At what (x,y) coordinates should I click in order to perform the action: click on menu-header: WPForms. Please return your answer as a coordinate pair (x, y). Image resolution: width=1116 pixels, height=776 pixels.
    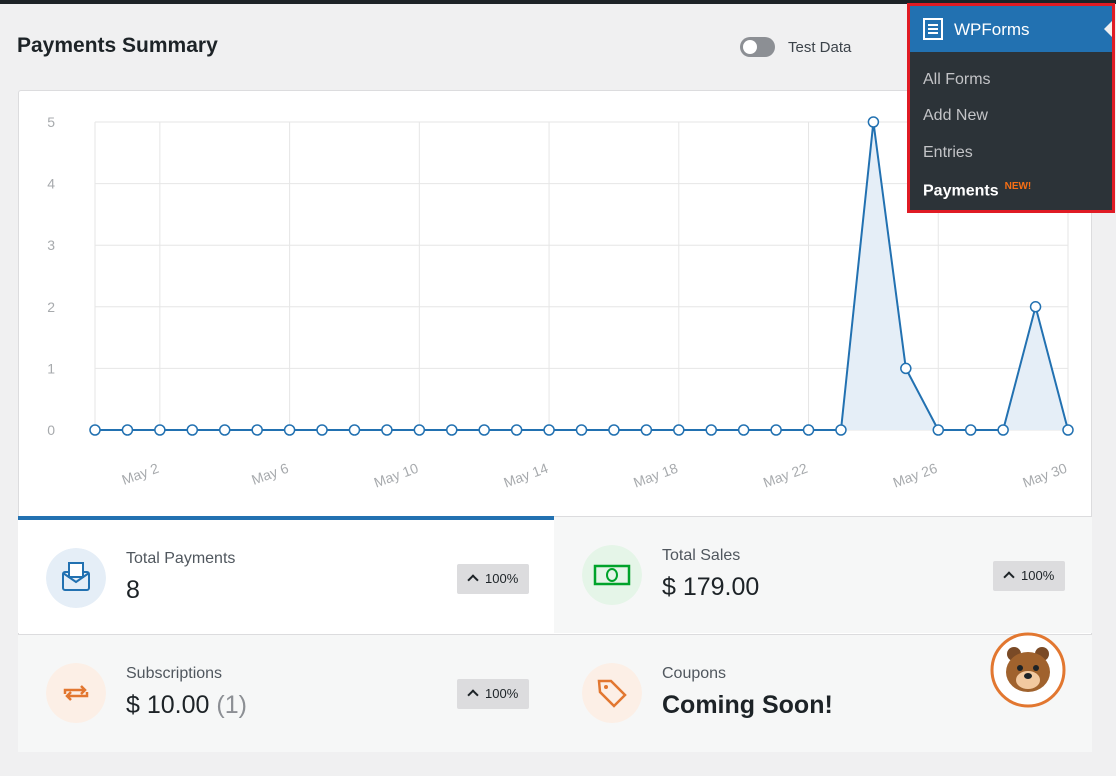
    Looking at the image, I should click on (1011, 29).